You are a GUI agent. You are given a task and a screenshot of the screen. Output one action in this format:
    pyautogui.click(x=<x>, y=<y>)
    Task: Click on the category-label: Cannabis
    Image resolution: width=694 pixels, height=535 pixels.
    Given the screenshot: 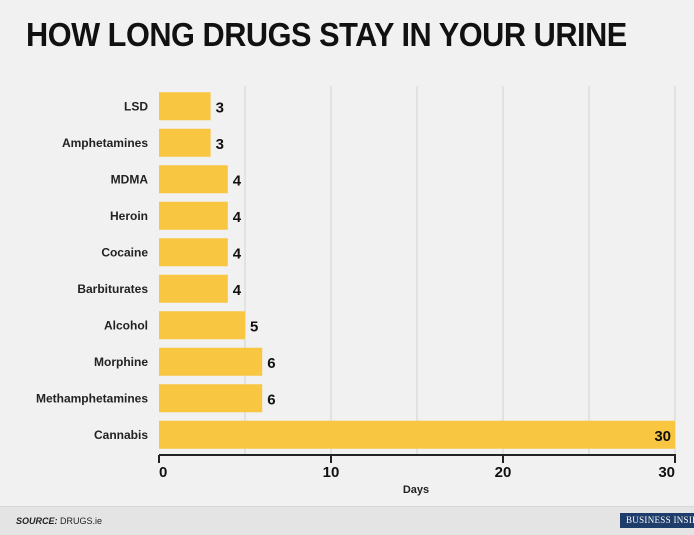 What is the action you would take?
    pyautogui.click(x=121, y=435)
    